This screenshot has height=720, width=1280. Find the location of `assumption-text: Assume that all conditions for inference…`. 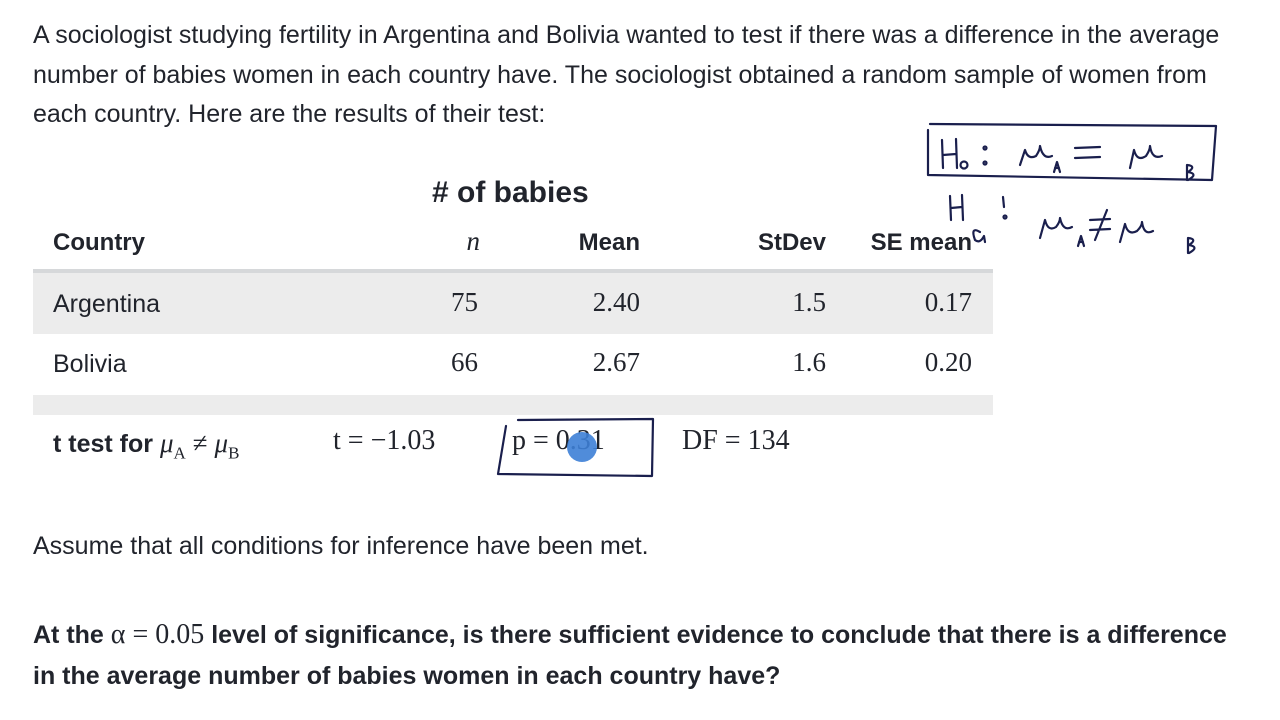

assumption-text: Assume that all conditions for inference… is located at coordinates (341, 546).